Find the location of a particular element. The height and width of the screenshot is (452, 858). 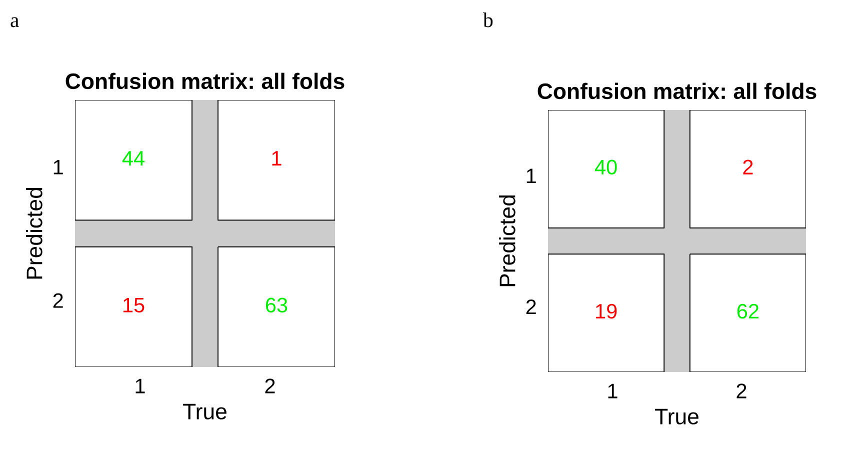

data-label: 44 is located at coordinates (133, 158).